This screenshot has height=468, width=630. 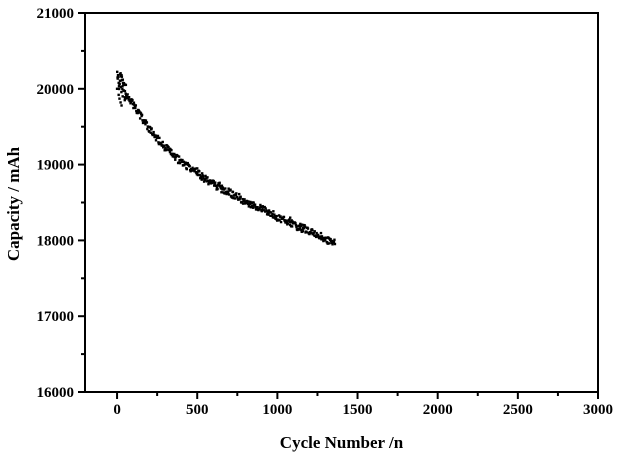 I want to click on x-tick-label: 1500, so click(x=358, y=410).